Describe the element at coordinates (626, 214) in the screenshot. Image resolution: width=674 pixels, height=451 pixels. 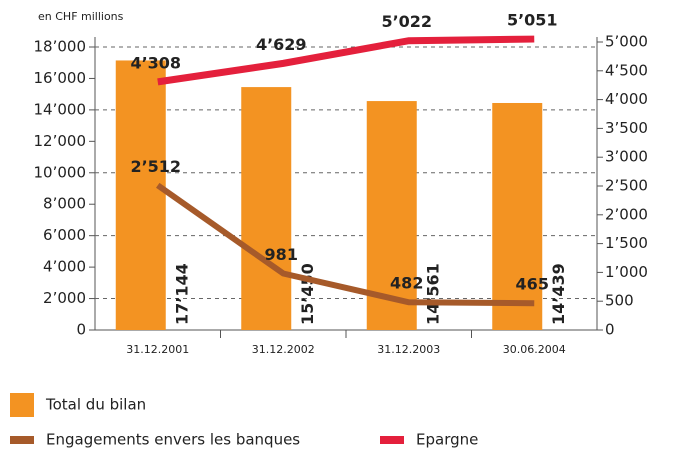
I see `y2-tick-label: 2’000` at that location.